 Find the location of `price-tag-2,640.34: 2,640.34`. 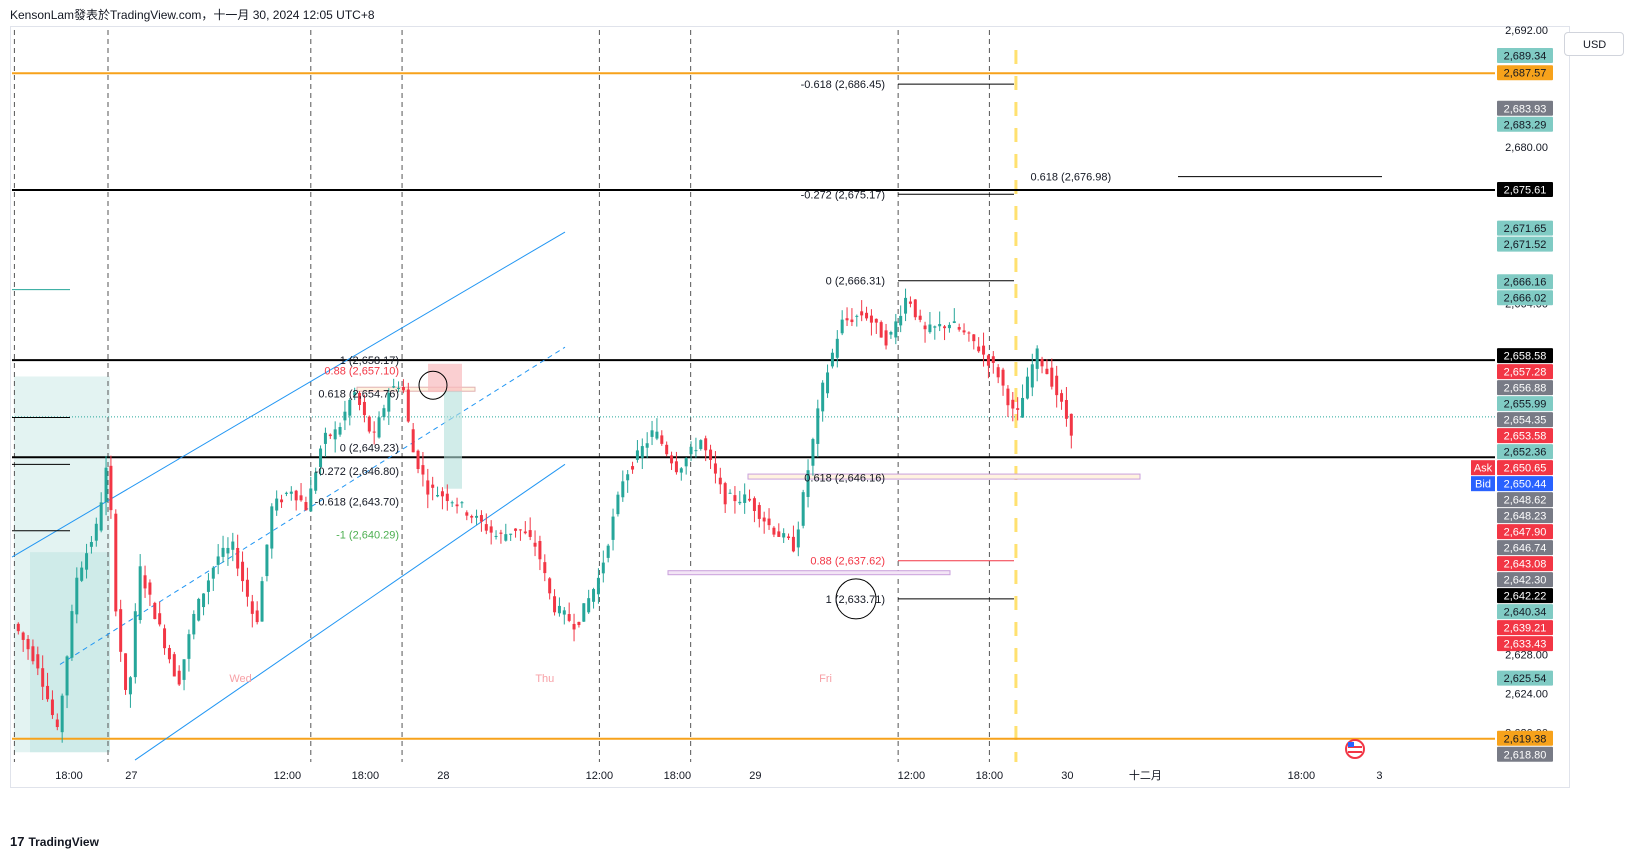

price-tag-2,640.34: 2,640.34 is located at coordinates (1525, 613).